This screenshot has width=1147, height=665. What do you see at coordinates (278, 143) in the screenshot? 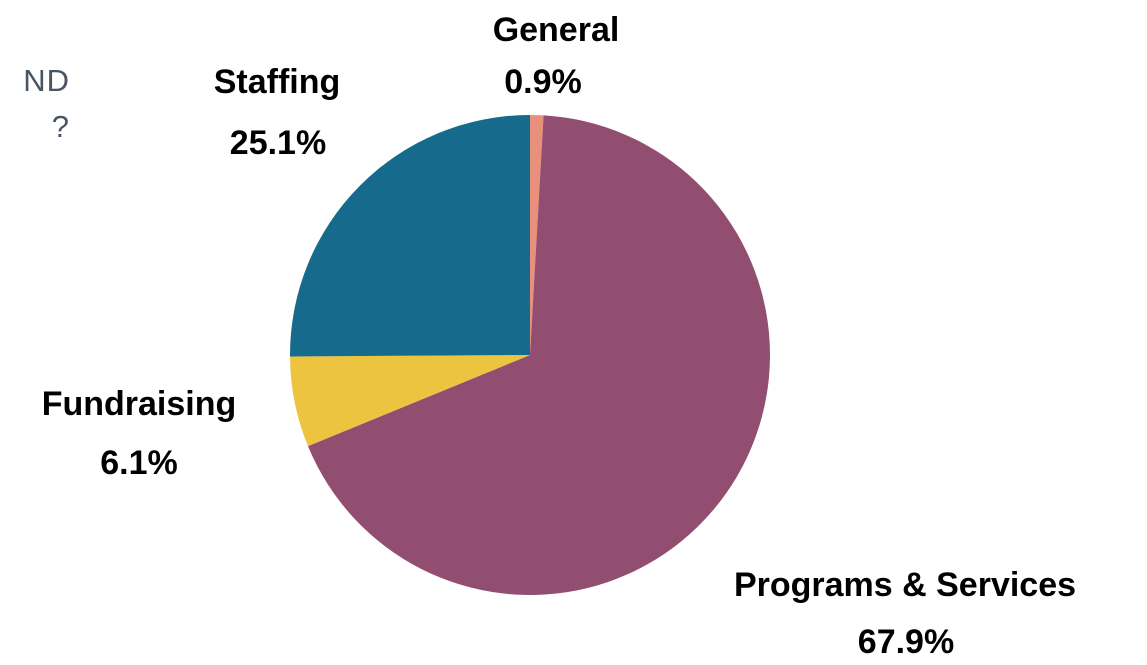
I see `slice-label-staffing-value: 25.1%` at bounding box center [278, 143].